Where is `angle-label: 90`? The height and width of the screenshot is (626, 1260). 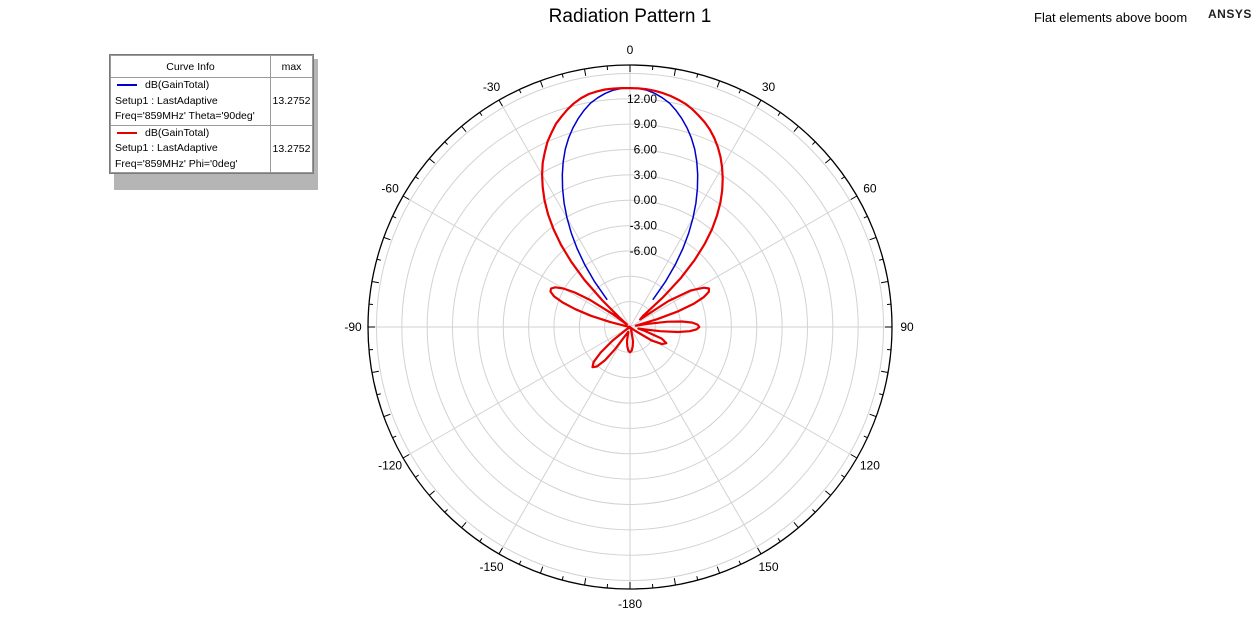
angle-label: 90 is located at coordinates (907, 327).